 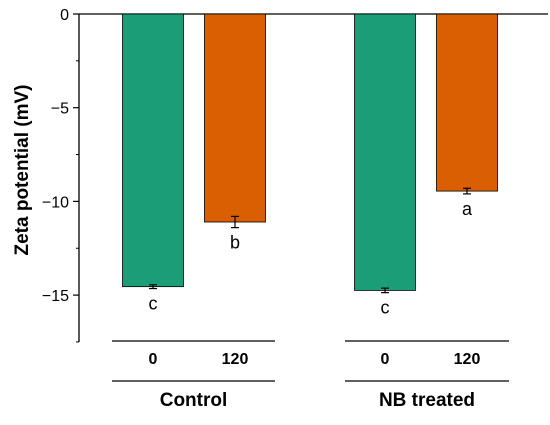 What do you see at coordinates (60, 109) in the screenshot?
I see `y-tick-label: −5` at bounding box center [60, 109].